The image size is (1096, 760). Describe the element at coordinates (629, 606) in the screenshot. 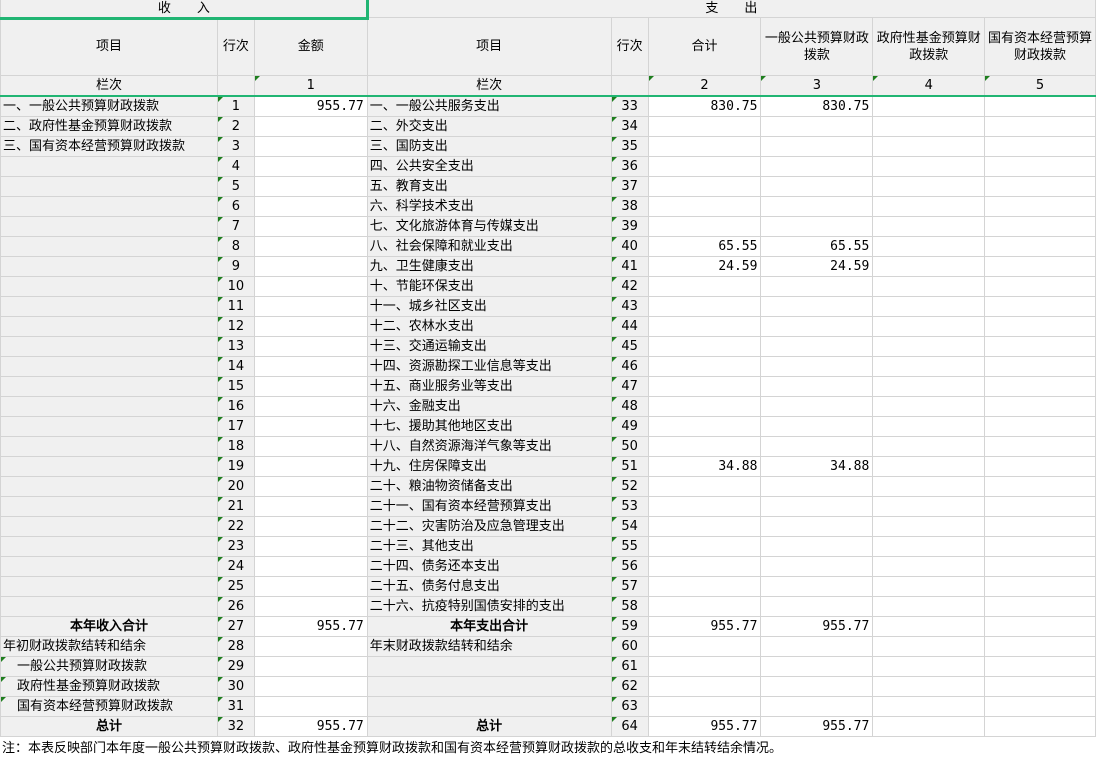

I see `expense-row-no-cell: 58` at that location.